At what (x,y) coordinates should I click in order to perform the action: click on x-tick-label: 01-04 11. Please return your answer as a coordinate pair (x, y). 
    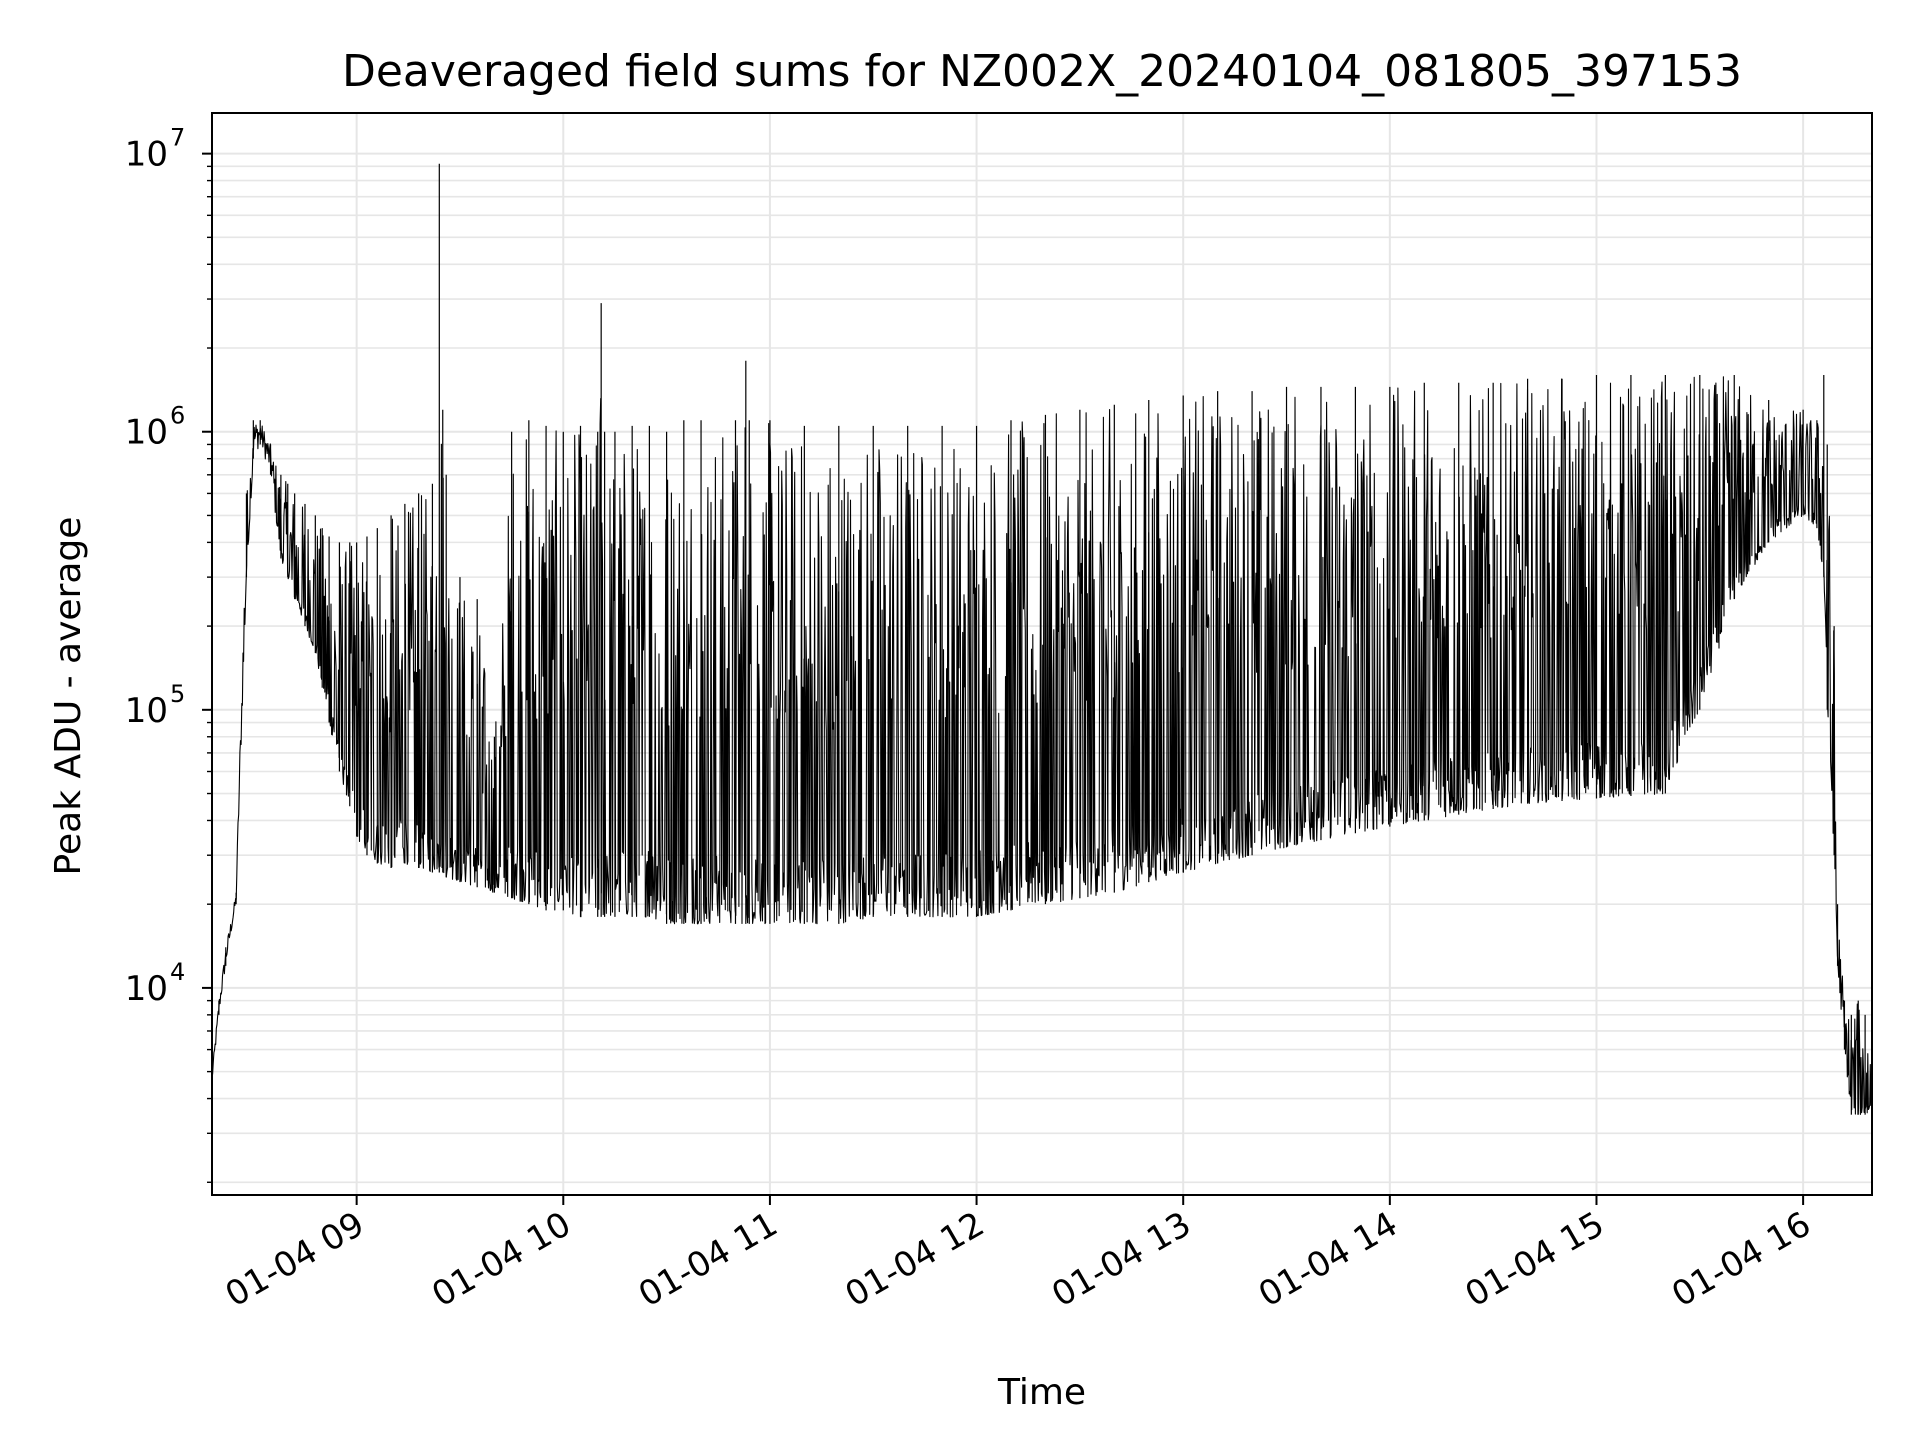
    Looking at the image, I should click on (708, 1259).